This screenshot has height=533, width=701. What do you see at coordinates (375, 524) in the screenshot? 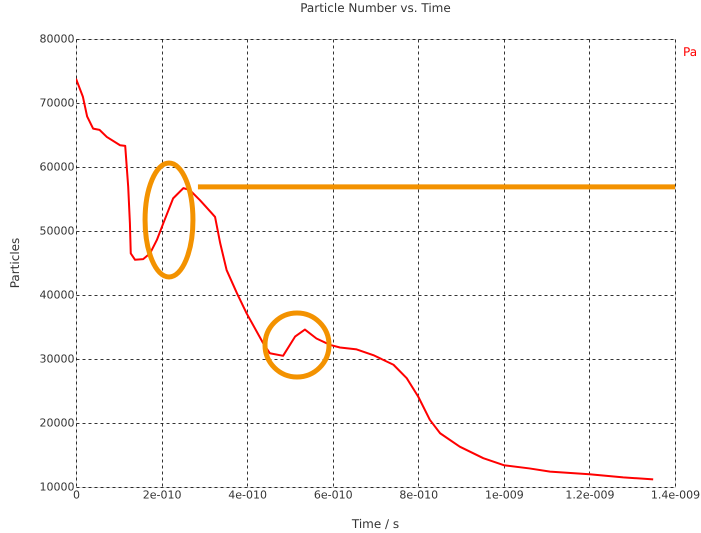
I see `x-axis-title: Time / s` at bounding box center [375, 524].